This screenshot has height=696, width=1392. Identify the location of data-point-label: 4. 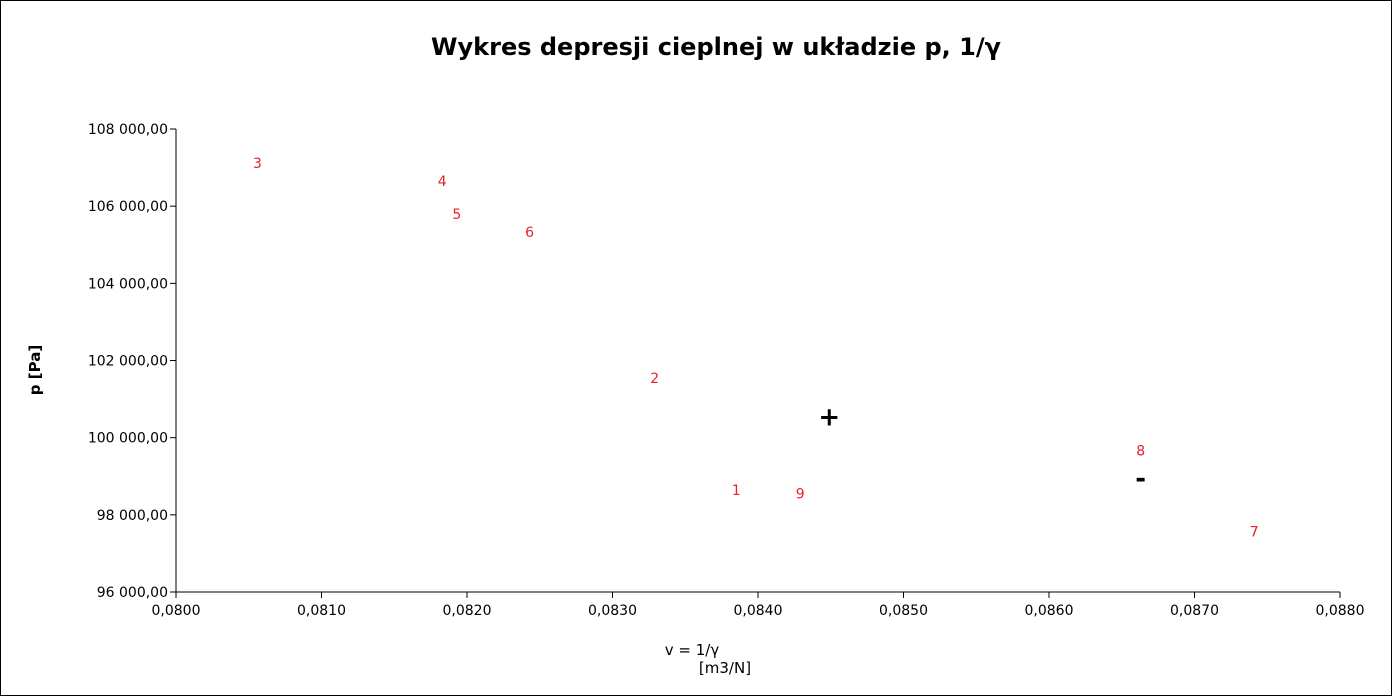
(442, 182).